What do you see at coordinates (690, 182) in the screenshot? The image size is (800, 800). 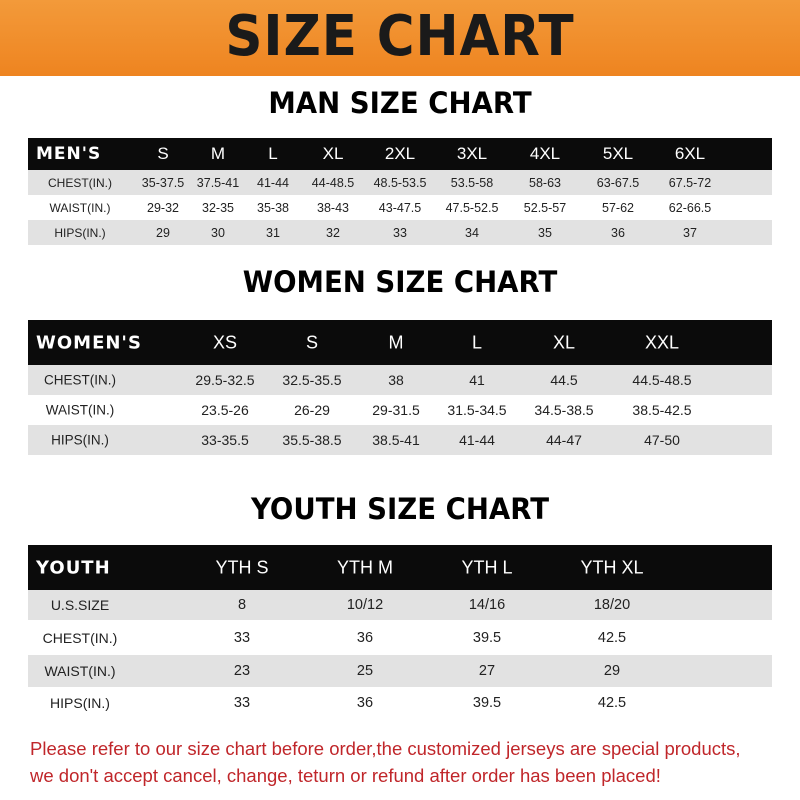 I see `size-value: 67.5-72` at bounding box center [690, 182].